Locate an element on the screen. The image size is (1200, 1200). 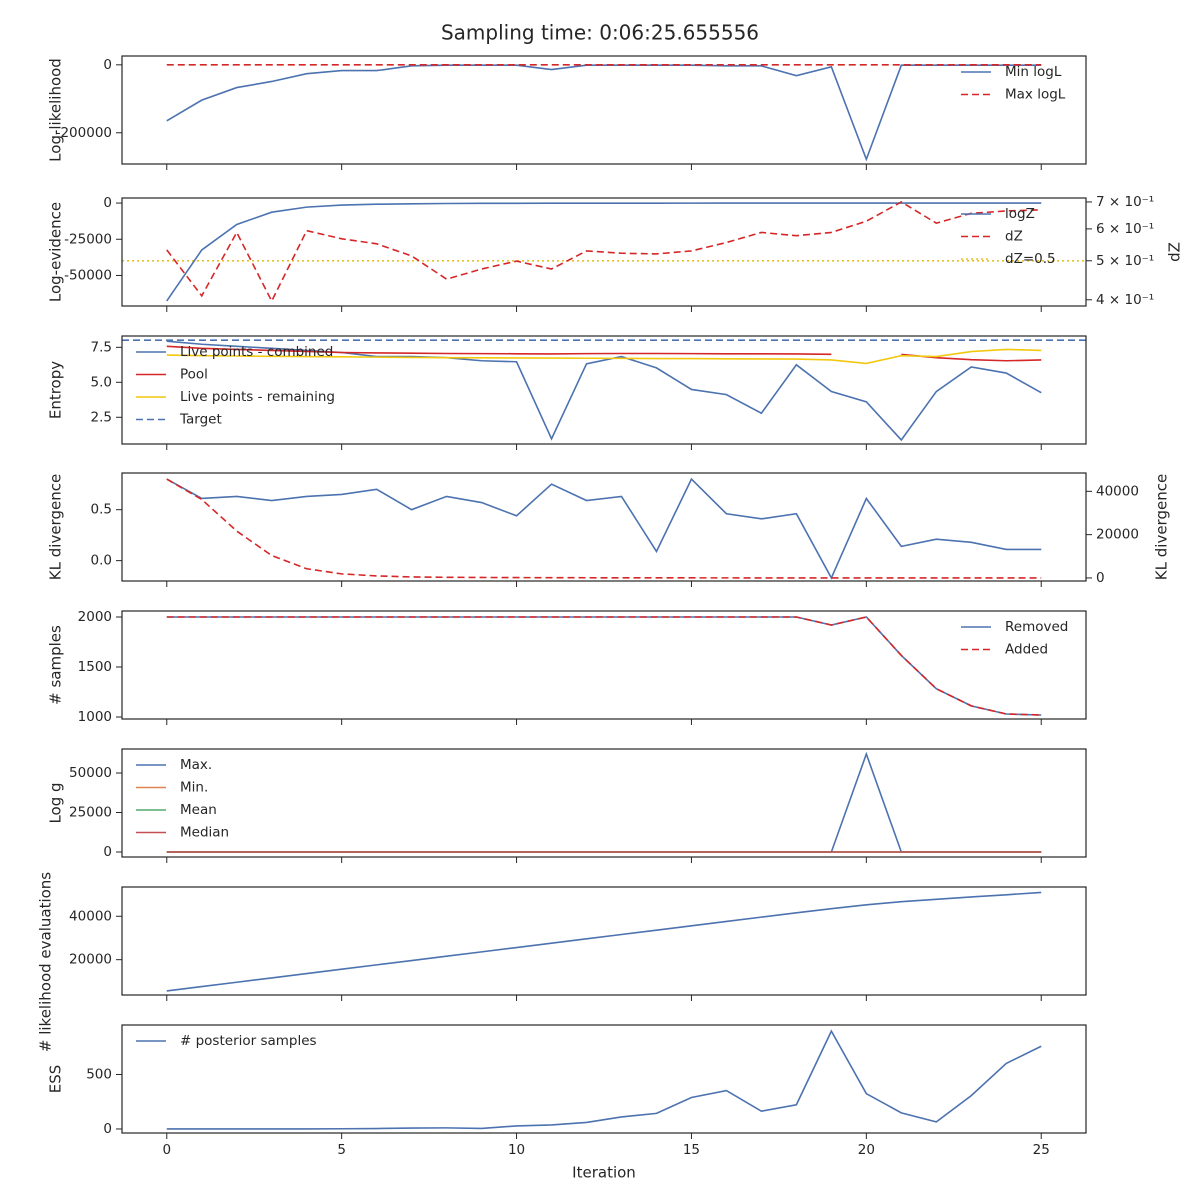
legend-label: Median is located at coordinates (204, 833).